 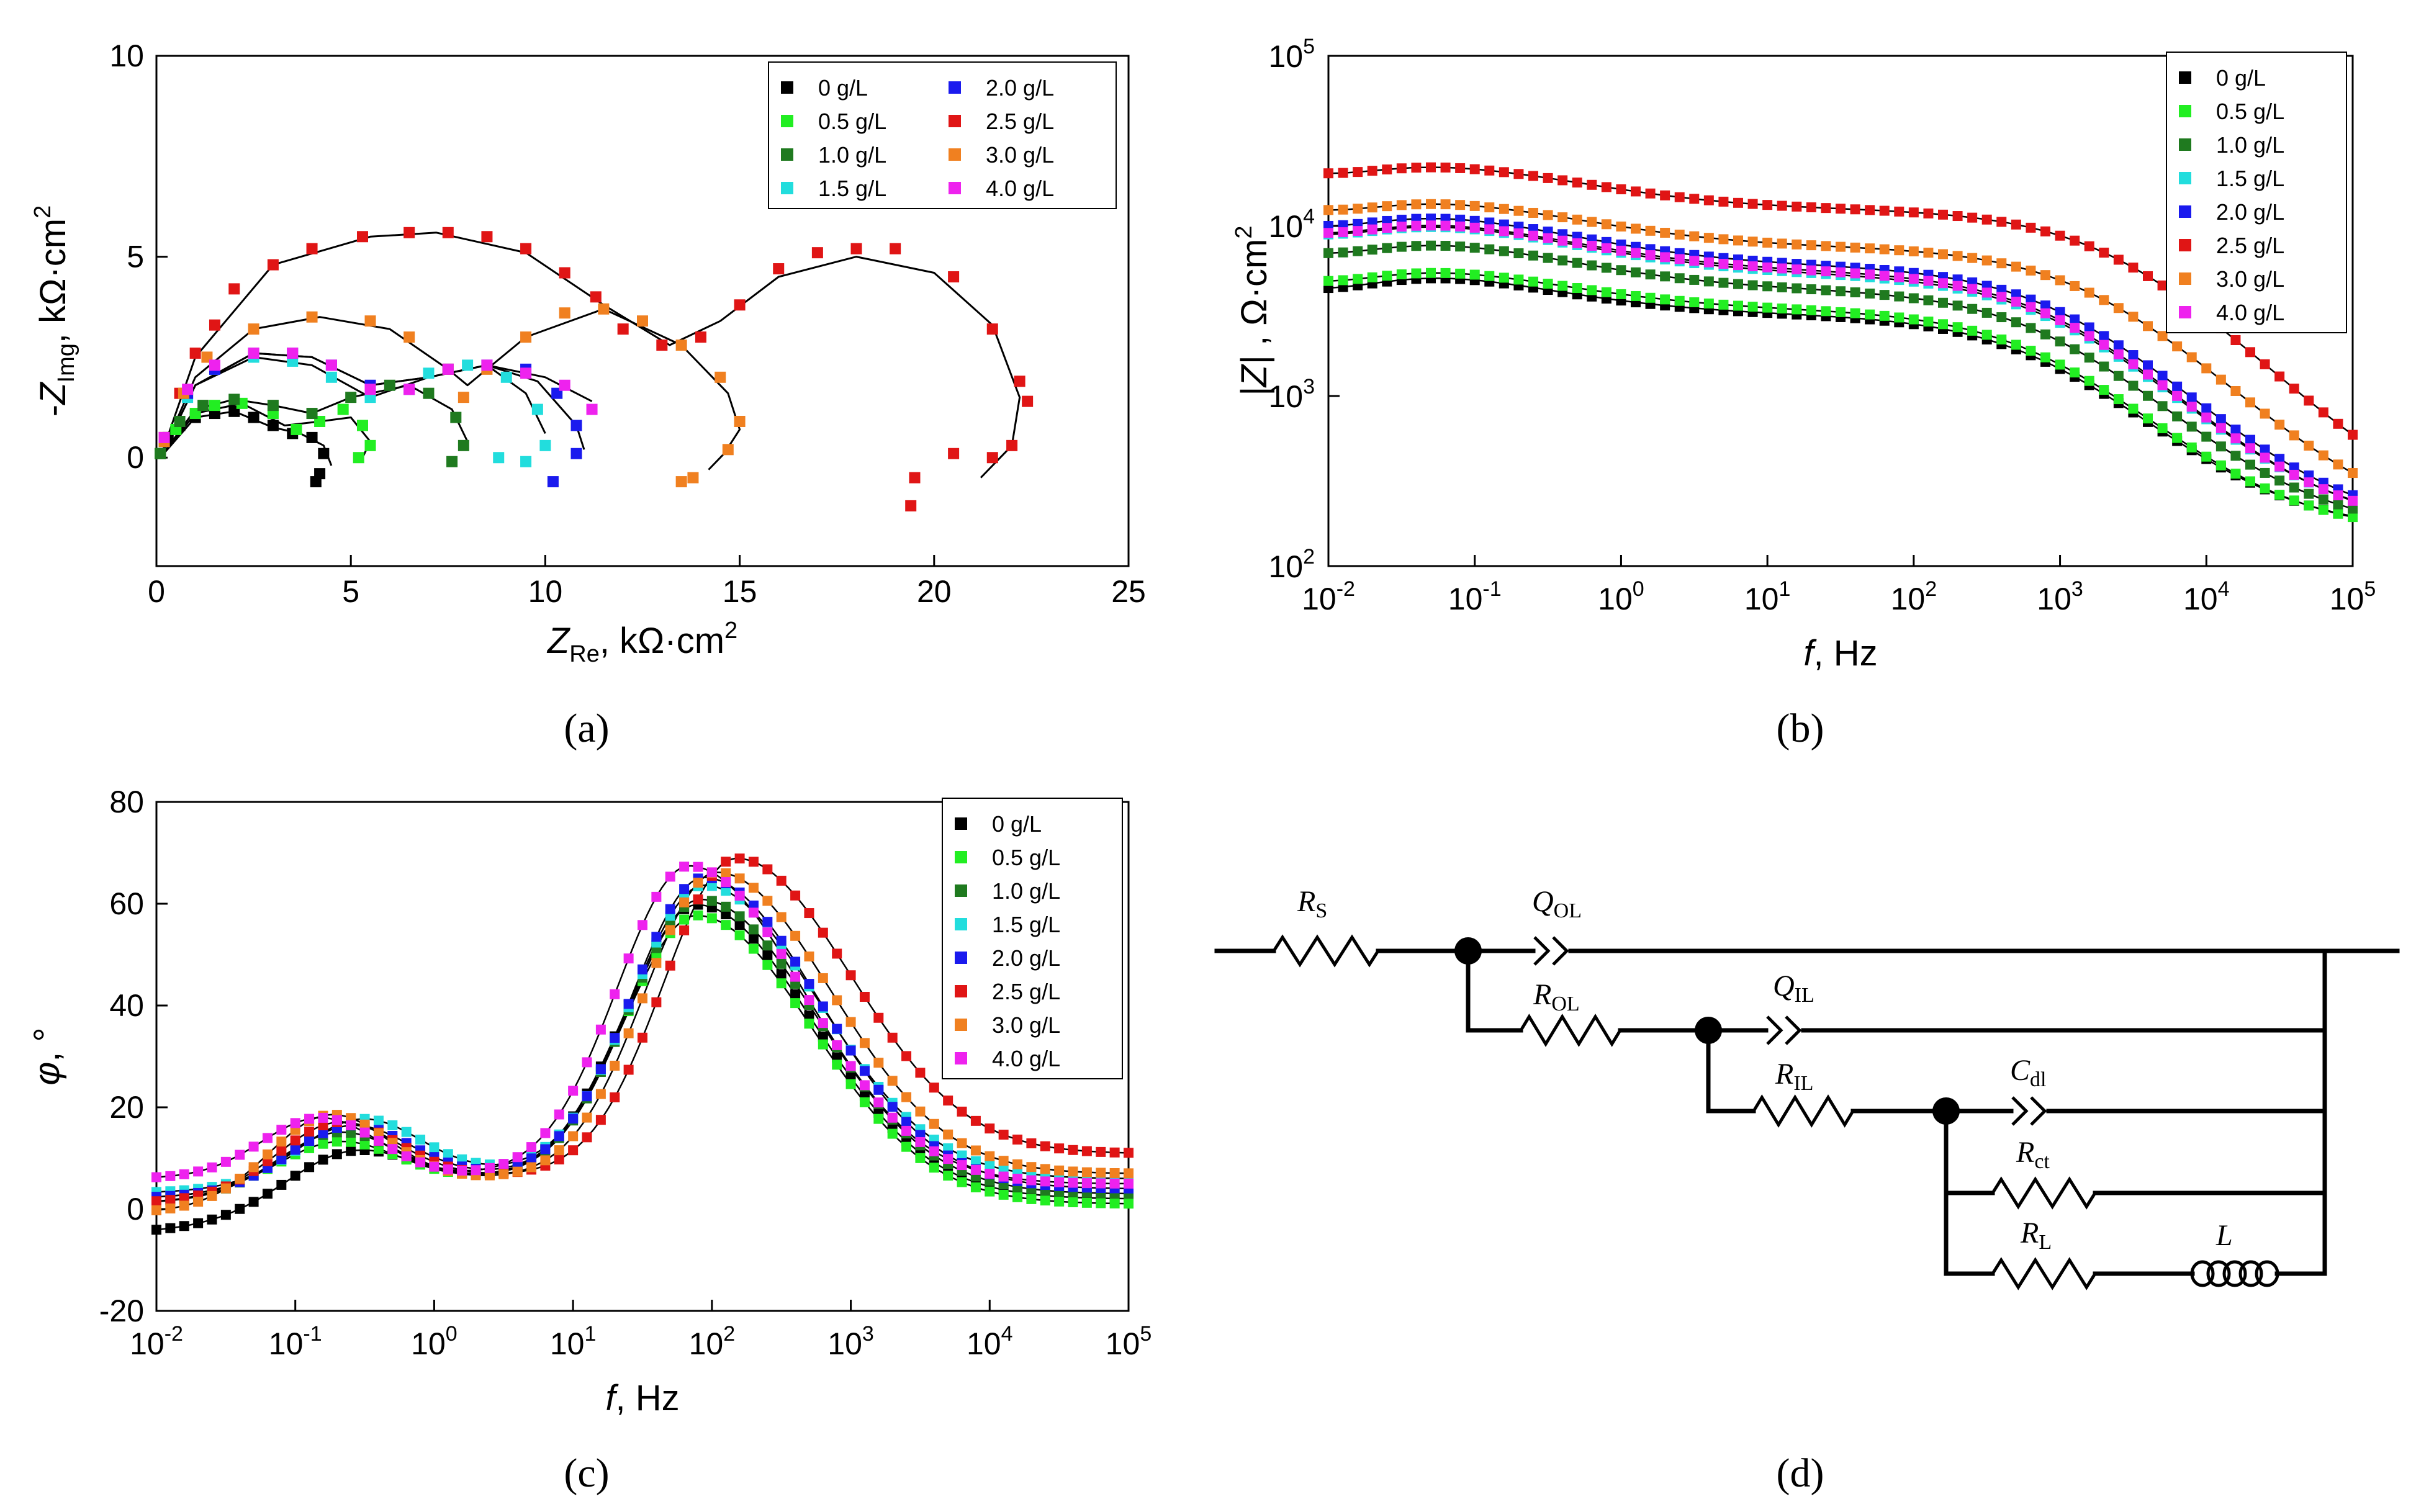 I want to click on label-rs: RS, so click(x=1312, y=903).